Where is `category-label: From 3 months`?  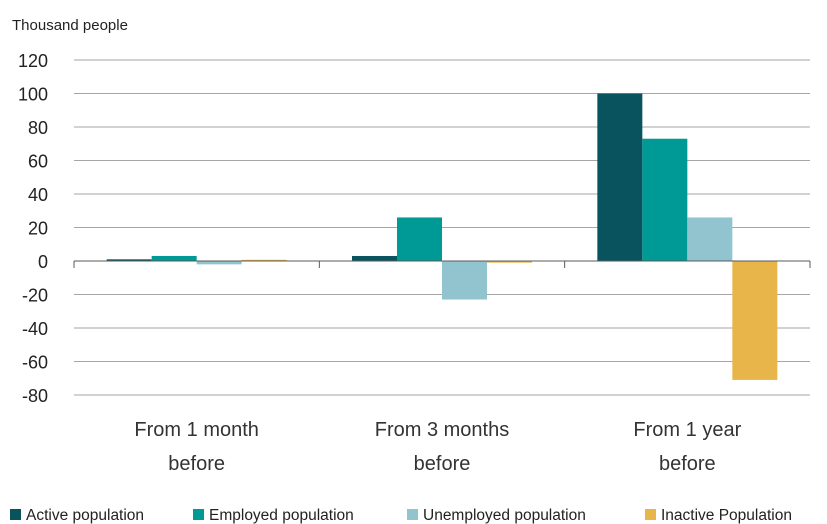
category-label: From 3 months is located at coordinates (442, 430).